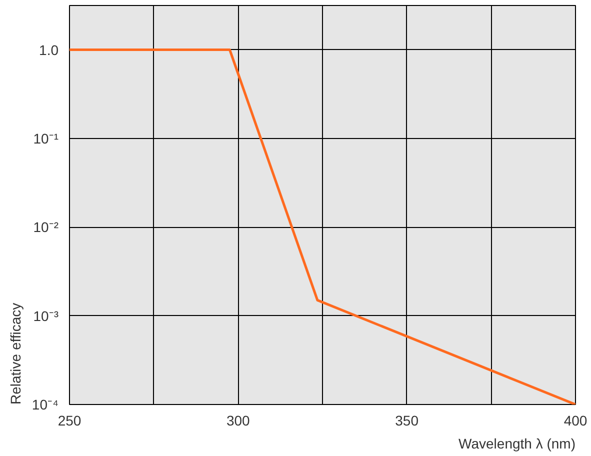  Describe the element at coordinates (46, 227) in the screenshot. I see `y-tick-label: 10⁻²` at that location.